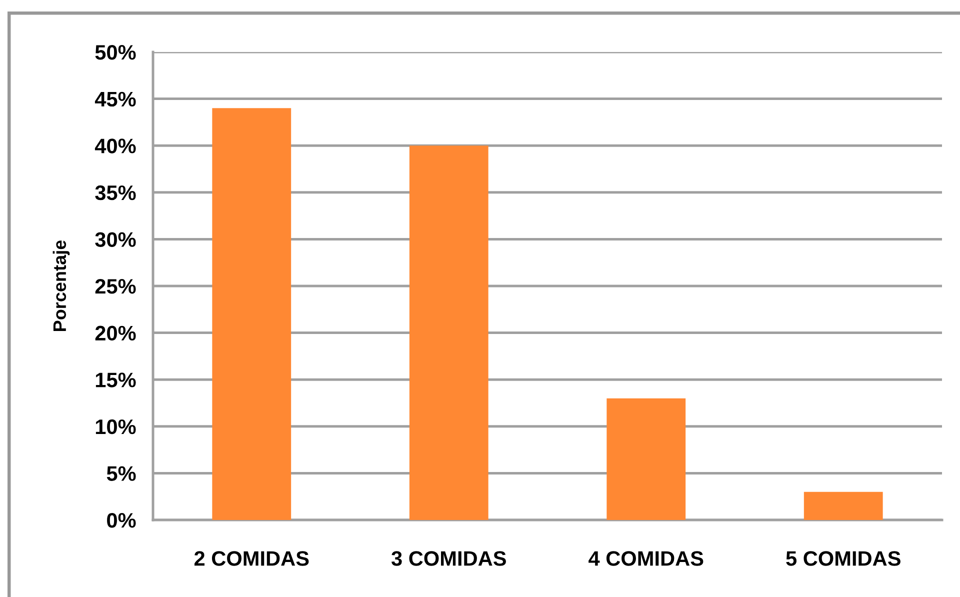 Image resolution: width=960 pixels, height=597 pixels. I want to click on y-tick-label: 15%, so click(116, 380).